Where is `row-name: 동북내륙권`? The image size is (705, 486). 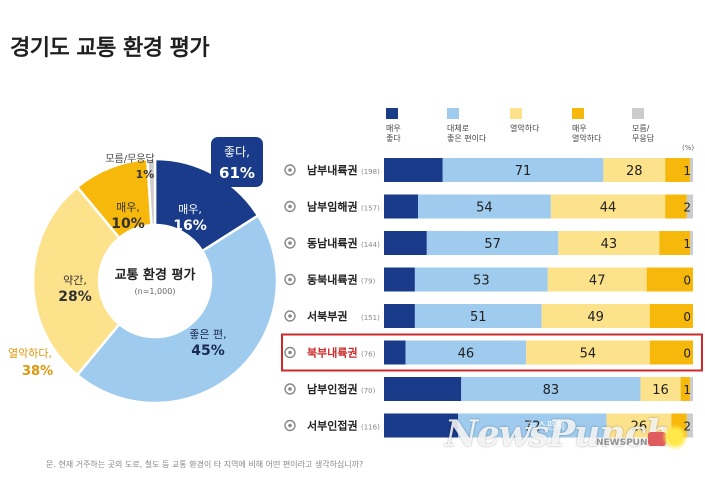
row-name: 동북내륙권 is located at coordinates (332, 280).